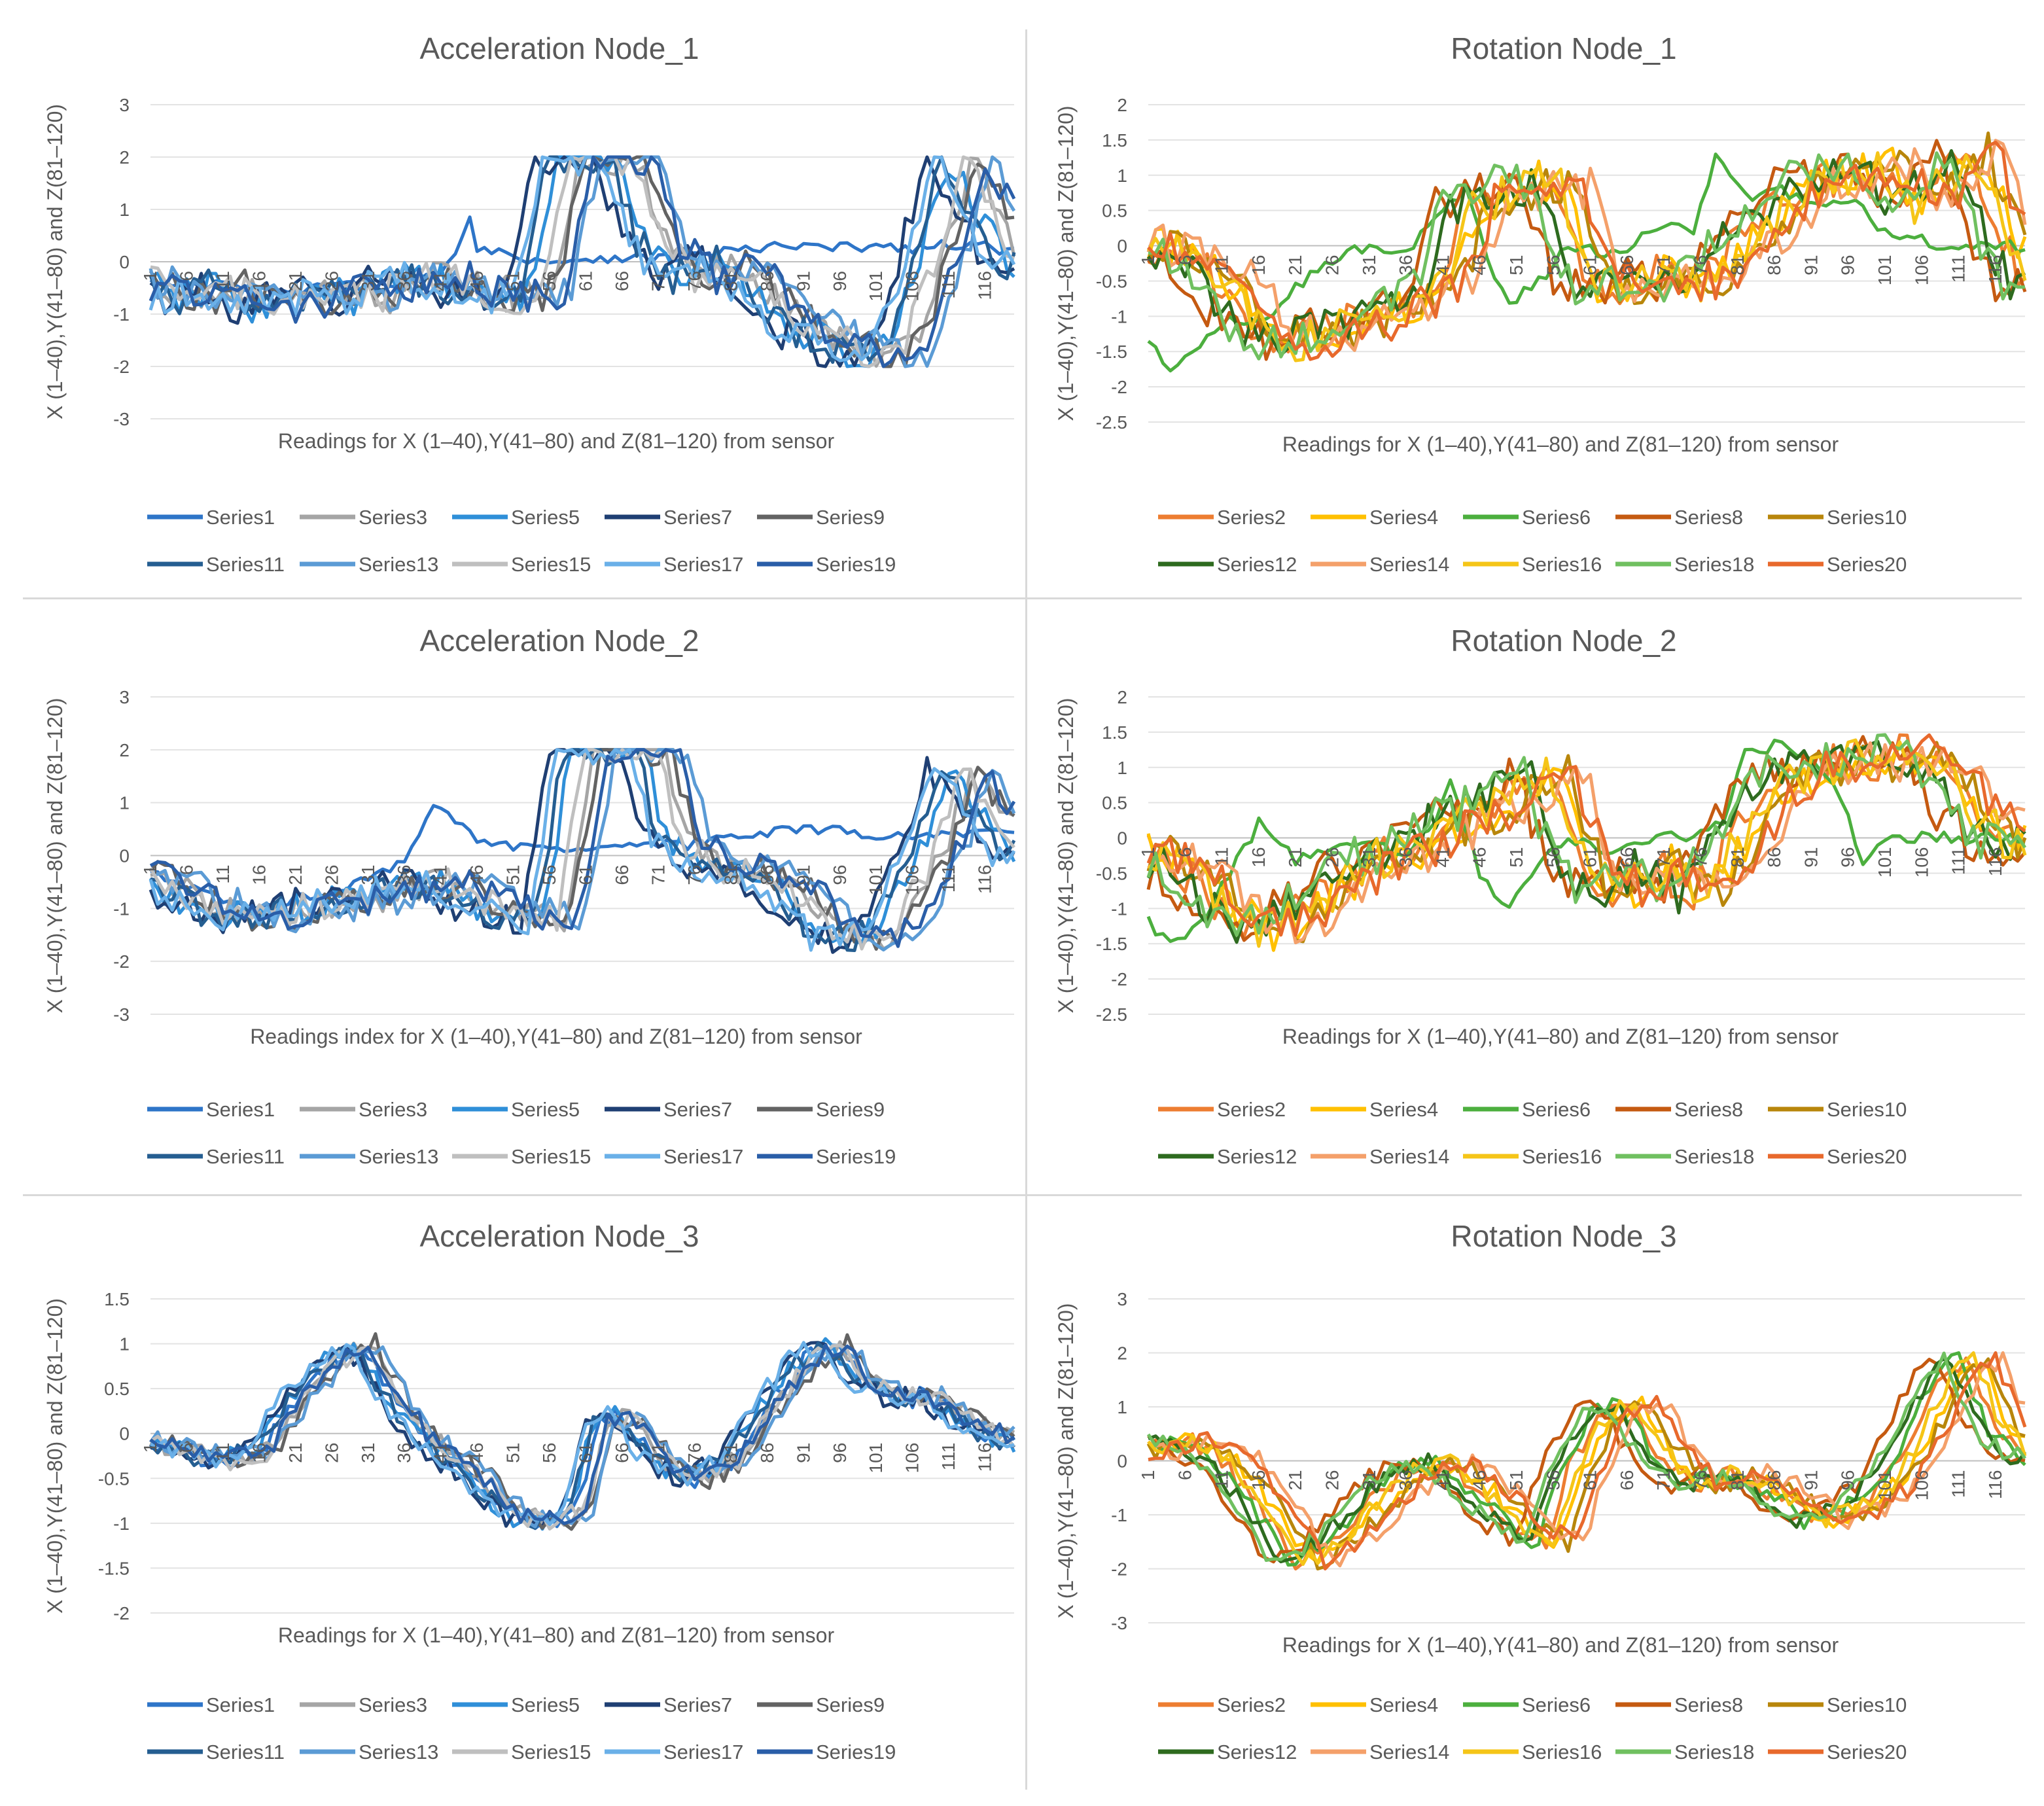  What do you see at coordinates (521, 1156) in the screenshot?
I see `legend-item: Series15` at bounding box center [521, 1156].